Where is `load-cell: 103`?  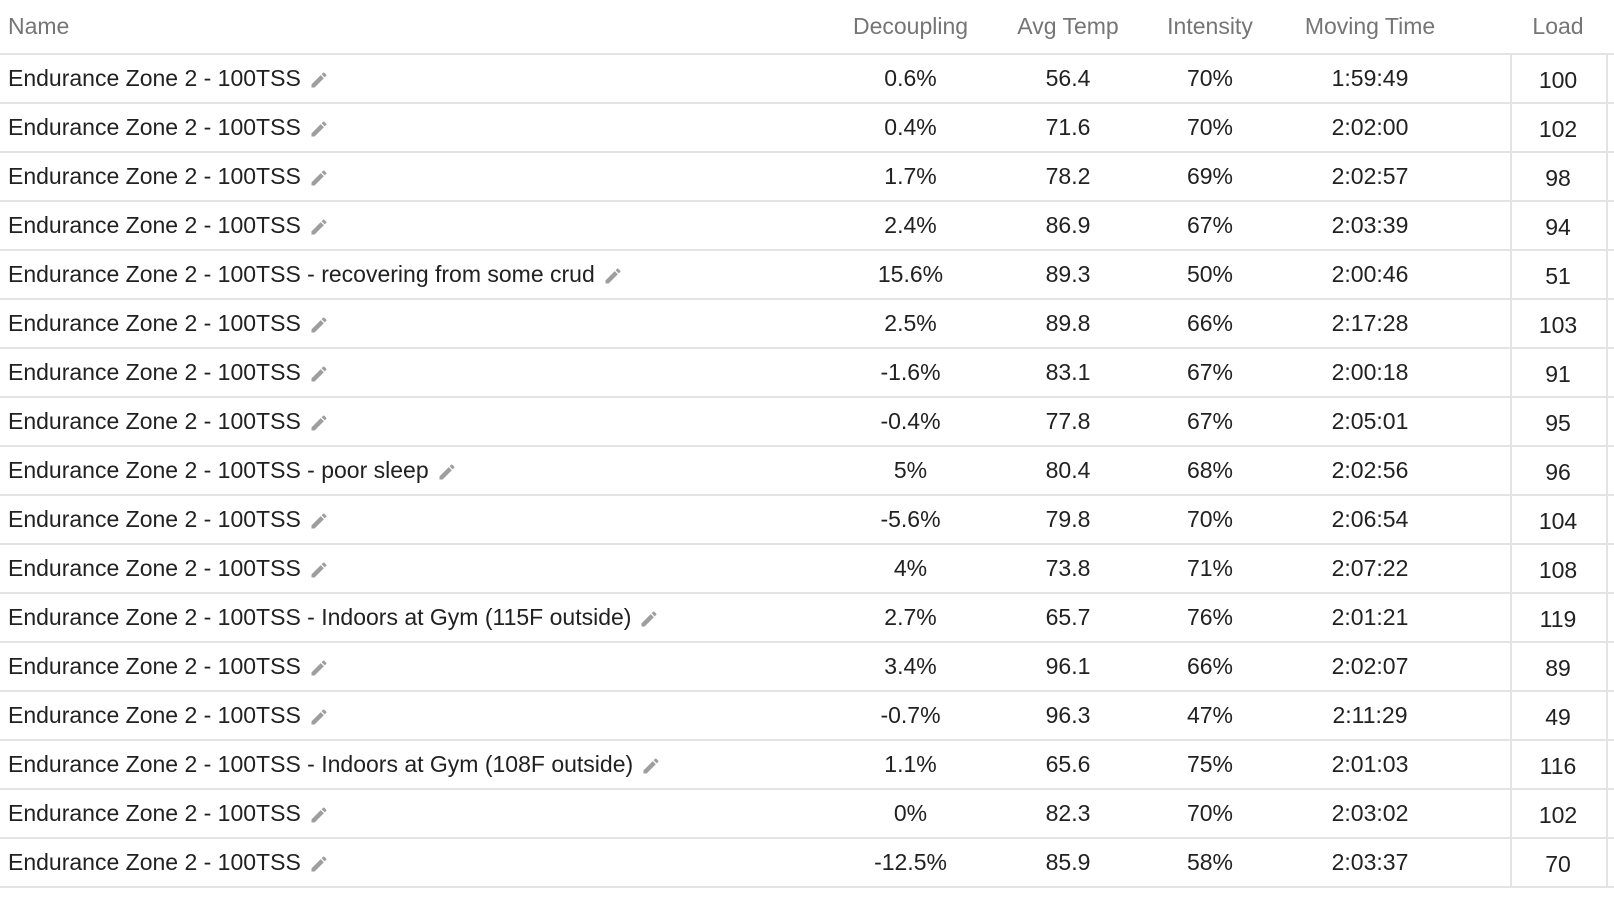
load-cell: 103 is located at coordinates (1558, 325).